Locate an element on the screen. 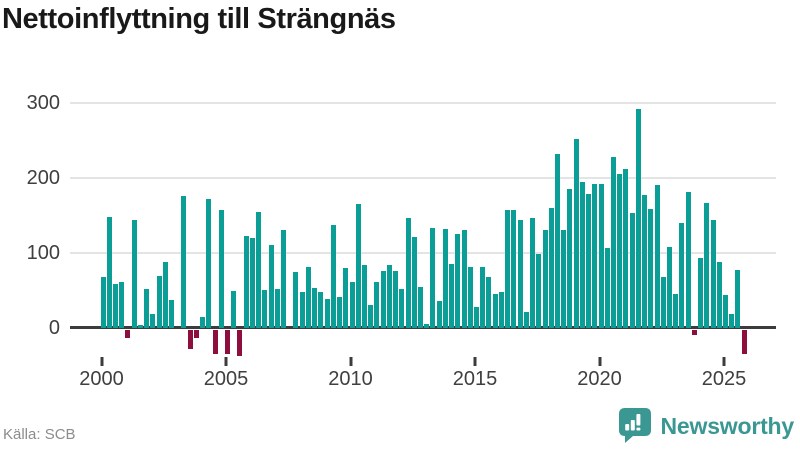  bar-2013-q2 is located at coordinates (433, 277).